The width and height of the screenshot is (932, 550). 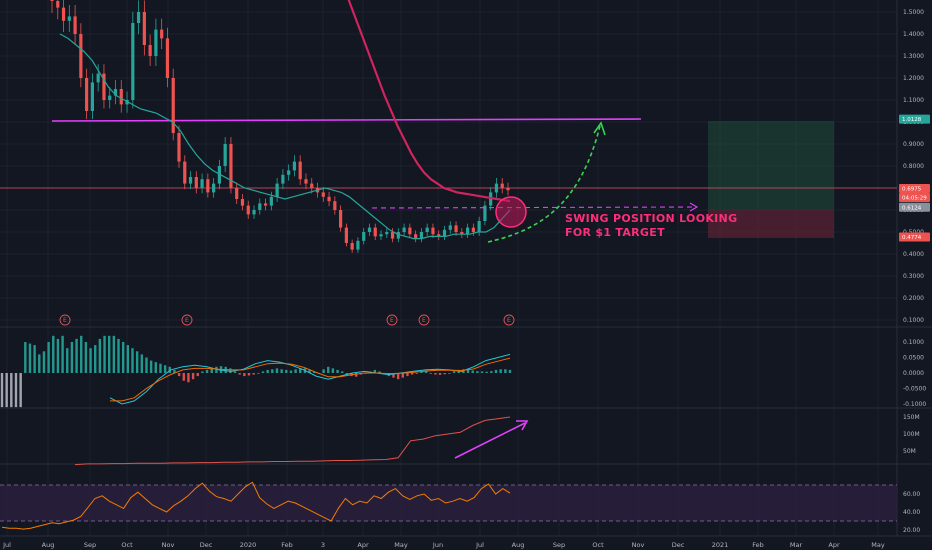 What do you see at coordinates (913, 276) in the screenshot?
I see `price-tick-label: 0.3000` at bounding box center [913, 276].